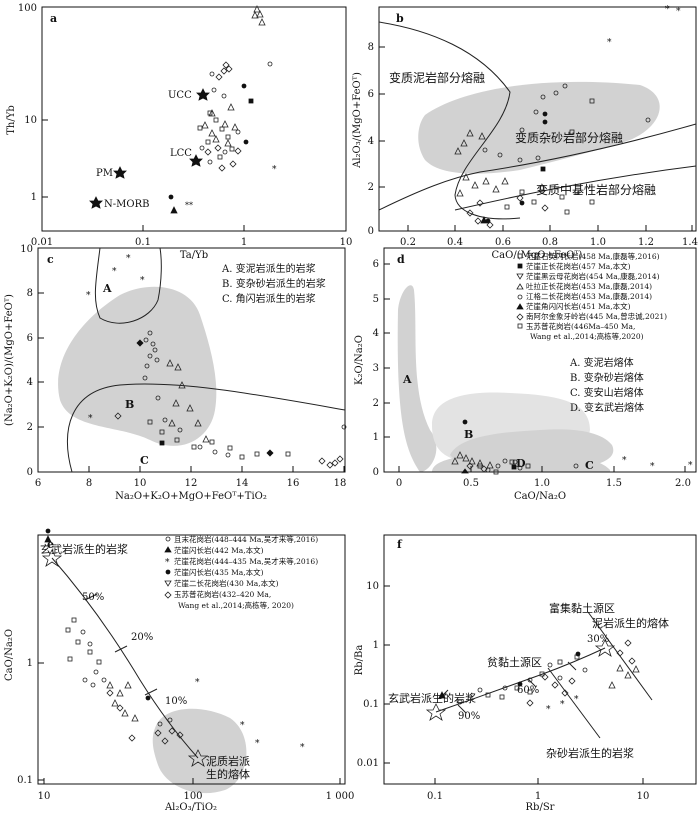 This screenshot has width=700, height=817. Describe the element at coordinates (376, 403) in the screenshot. I see `d-ytick: 2` at that location.